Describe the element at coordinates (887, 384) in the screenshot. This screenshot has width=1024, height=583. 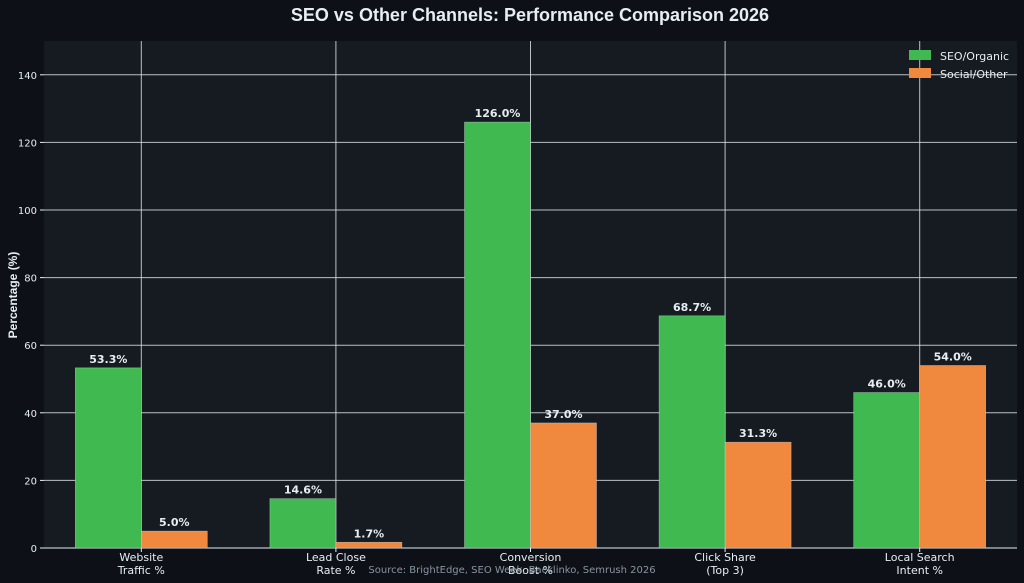
I see `value-label: 46.0%` at that location.